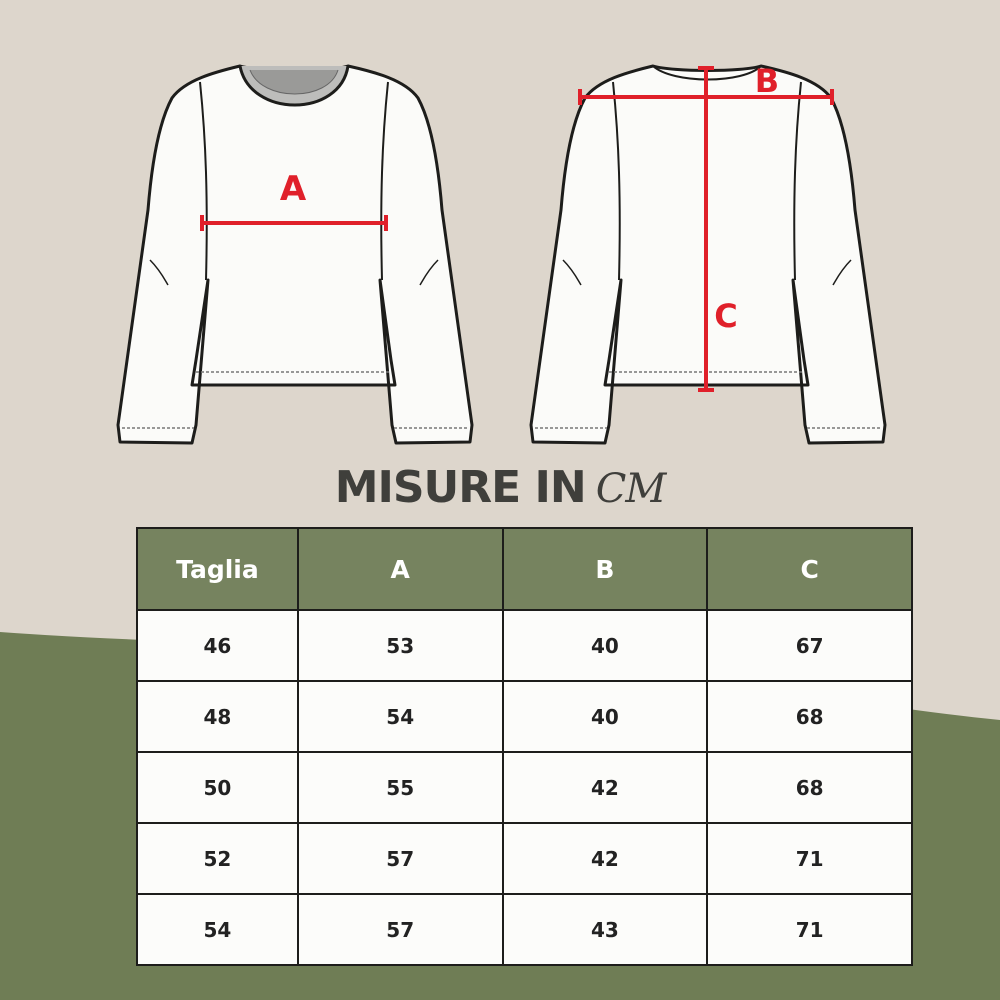 This screenshot has height=1000, width=1000. What do you see at coordinates (460, 487) in the screenshot?
I see `title-text: MISURE IN` at bounding box center [460, 487].